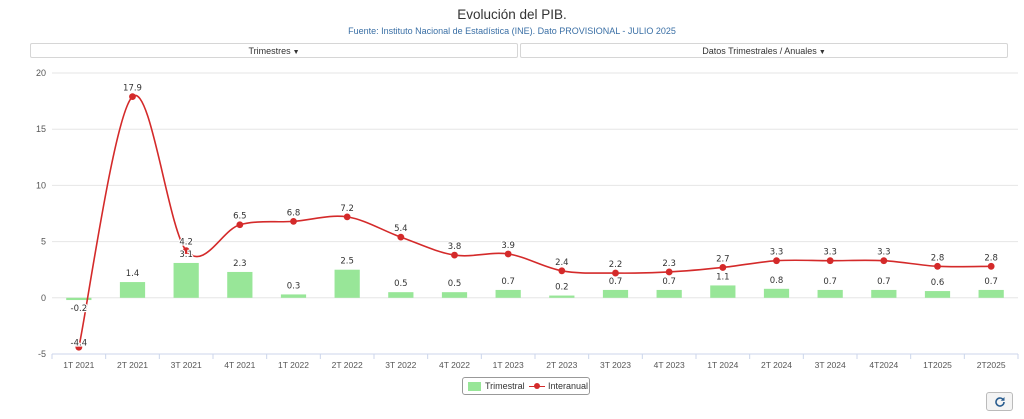 This screenshot has width=1024, height=419. Describe the element at coordinates (474, 386) in the screenshot. I see `legend-swatch-bar` at that location.